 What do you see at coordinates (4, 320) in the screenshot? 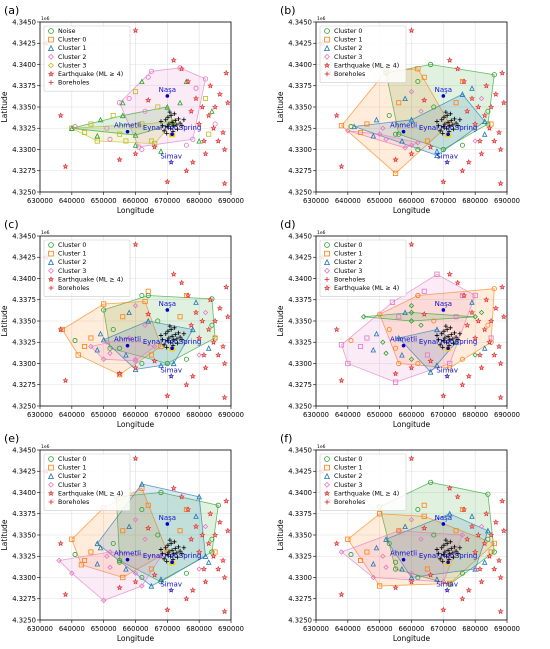
I see `y-axis-label: Latitude` at bounding box center [4, 320].